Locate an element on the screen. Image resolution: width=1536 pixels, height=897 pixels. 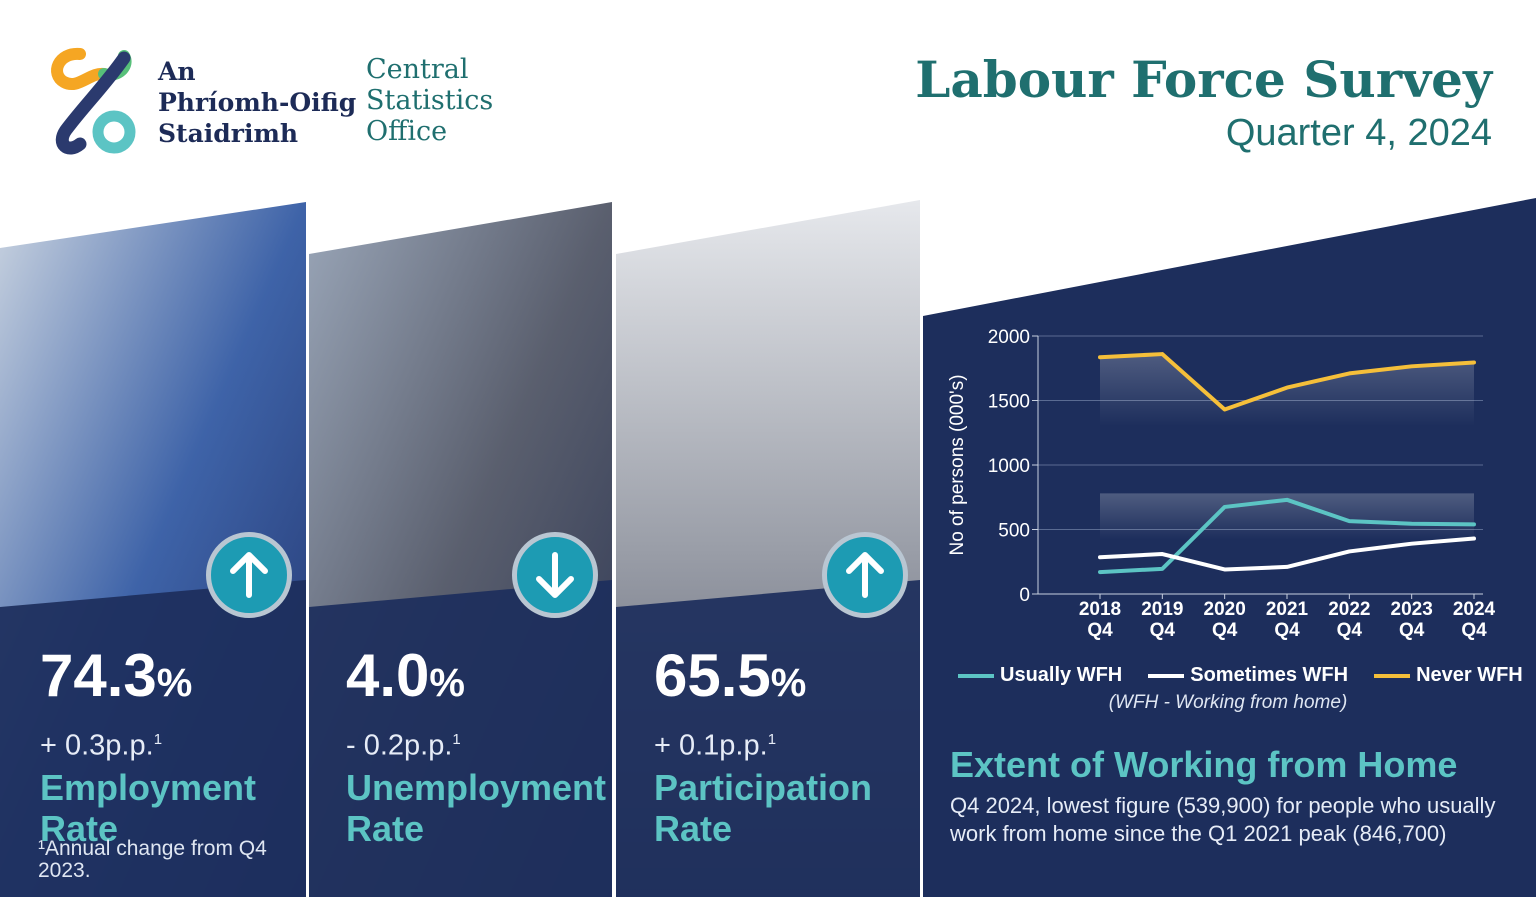
employment-rate-stat: 74.3% + 0.3p.p.1 Employment Rate is located at coordinates (148, 747).